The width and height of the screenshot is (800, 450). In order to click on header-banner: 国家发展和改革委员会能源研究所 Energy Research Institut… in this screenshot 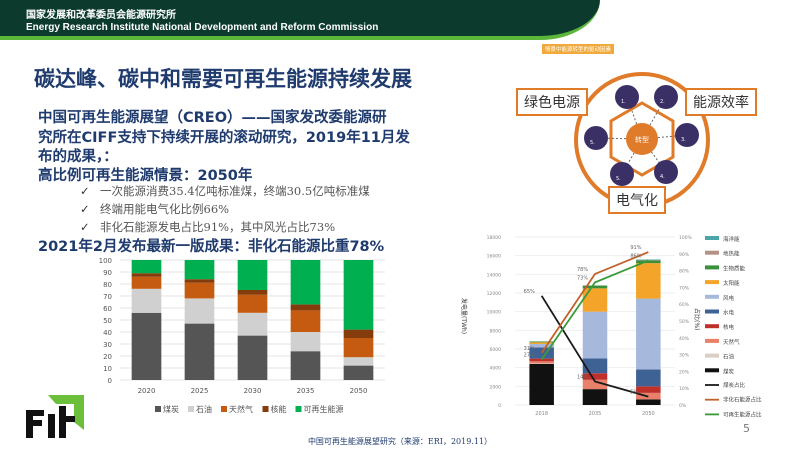, I will do `click(300, 20)`.